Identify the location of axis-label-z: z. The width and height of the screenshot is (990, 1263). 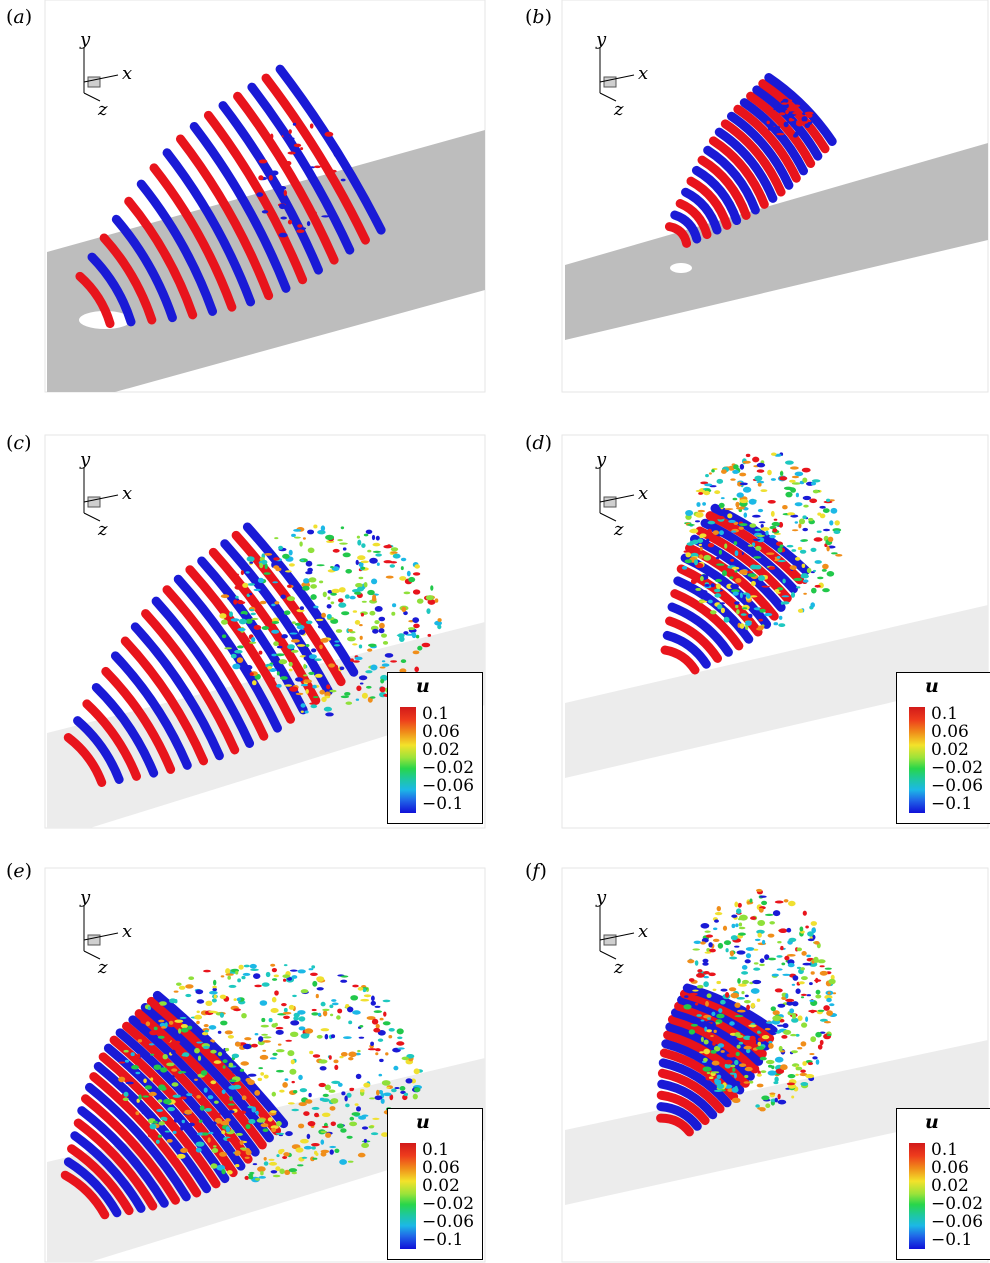
(103, 967).